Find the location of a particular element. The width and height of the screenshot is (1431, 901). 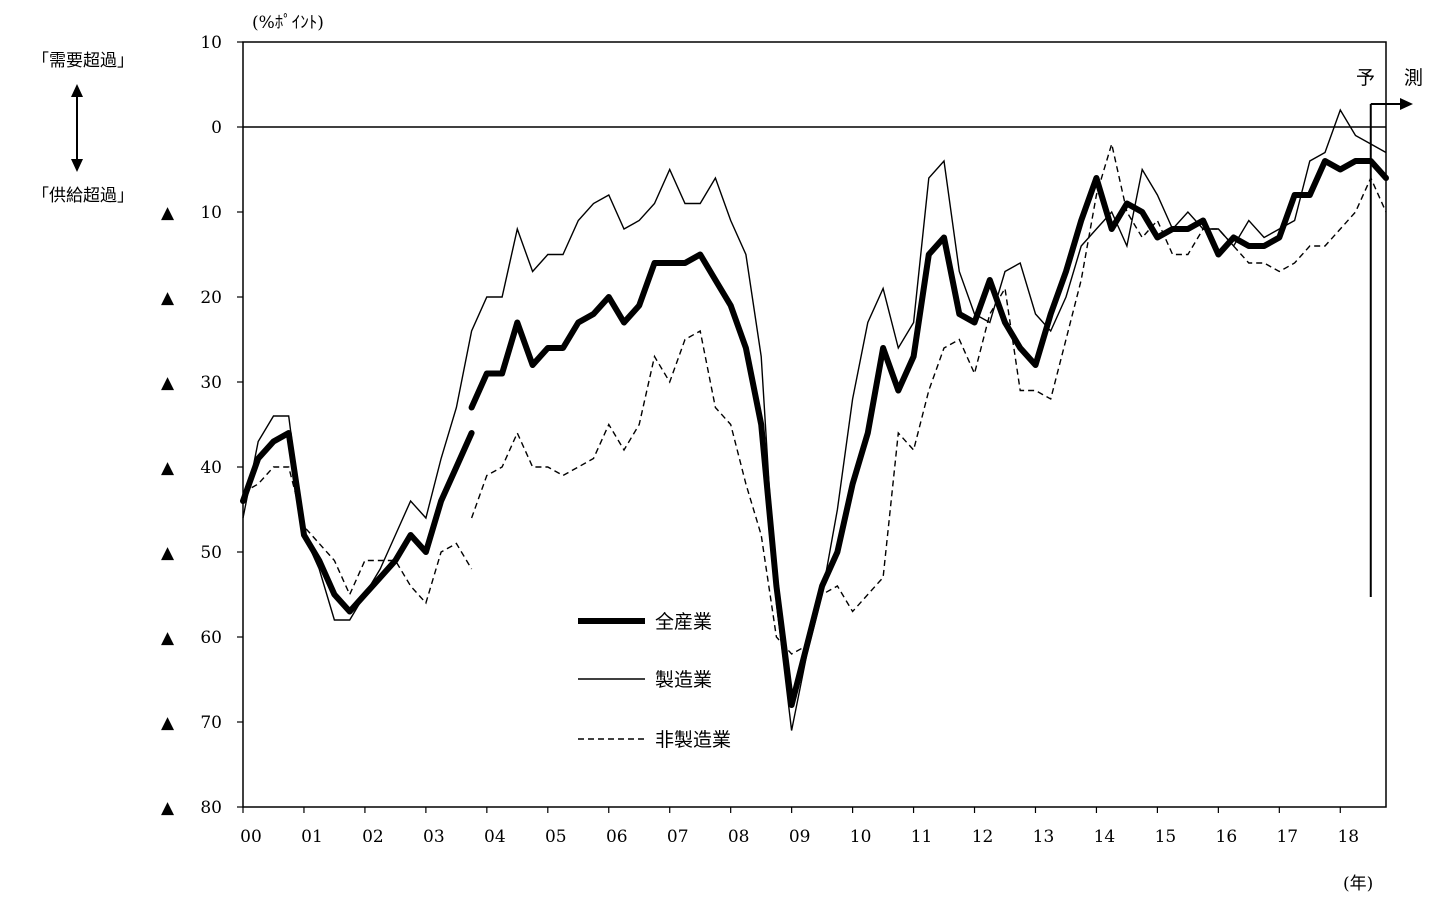

x-unit-label: (年) is located at coordinates (1358, 884).